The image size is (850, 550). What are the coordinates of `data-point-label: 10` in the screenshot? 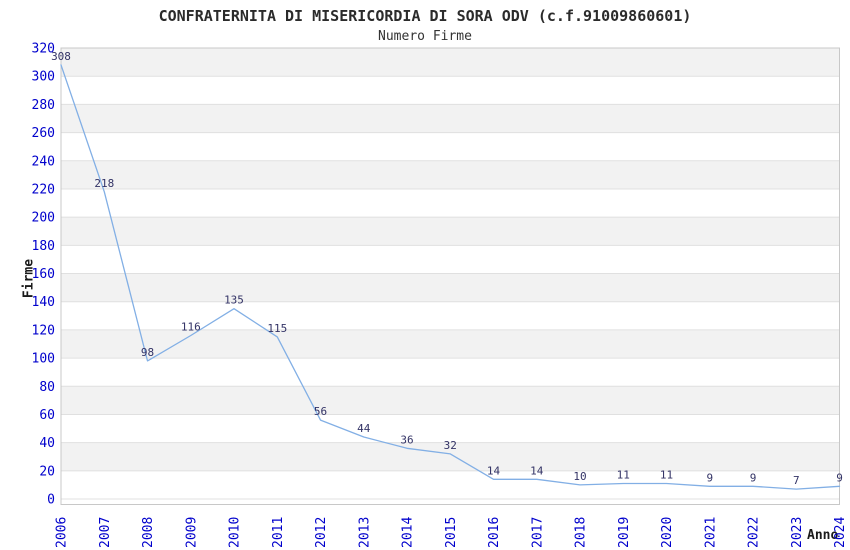 It's located at (579, 476).